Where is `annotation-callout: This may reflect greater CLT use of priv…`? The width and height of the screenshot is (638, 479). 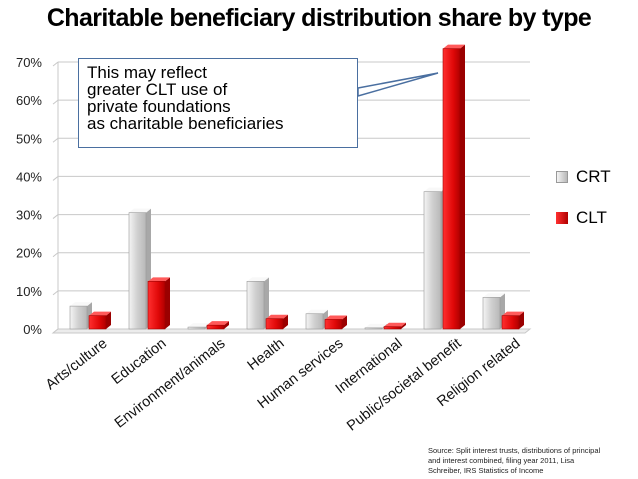 annotation-callout: This may reflect greater CLT use of priv… is located at coordinates (218, 103).